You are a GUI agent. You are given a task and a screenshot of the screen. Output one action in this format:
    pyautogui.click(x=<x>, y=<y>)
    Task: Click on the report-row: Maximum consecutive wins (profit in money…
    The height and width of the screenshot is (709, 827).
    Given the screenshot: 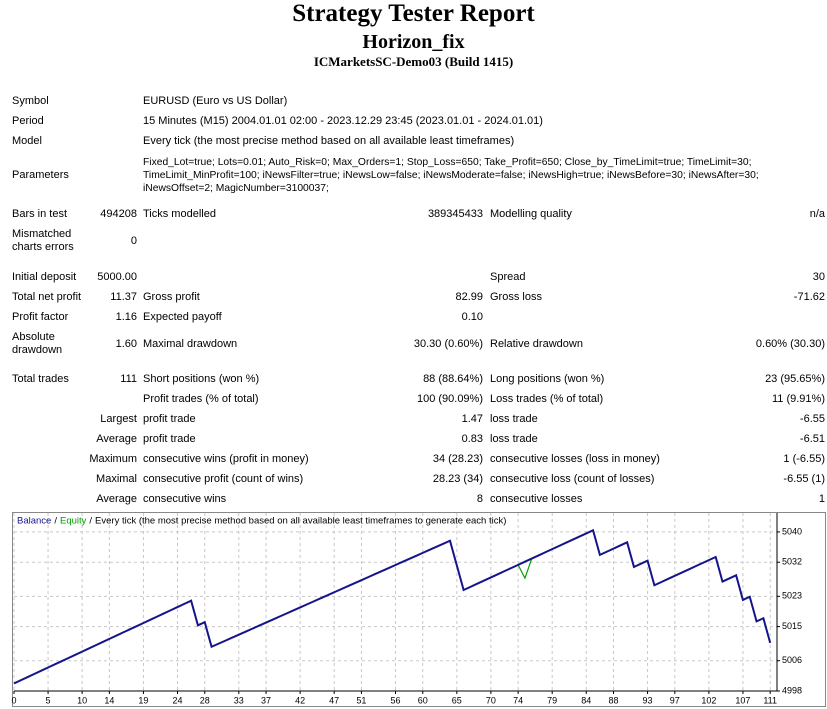 What is the action you would take?
    pyautogui.click(x=413, y=459)
    